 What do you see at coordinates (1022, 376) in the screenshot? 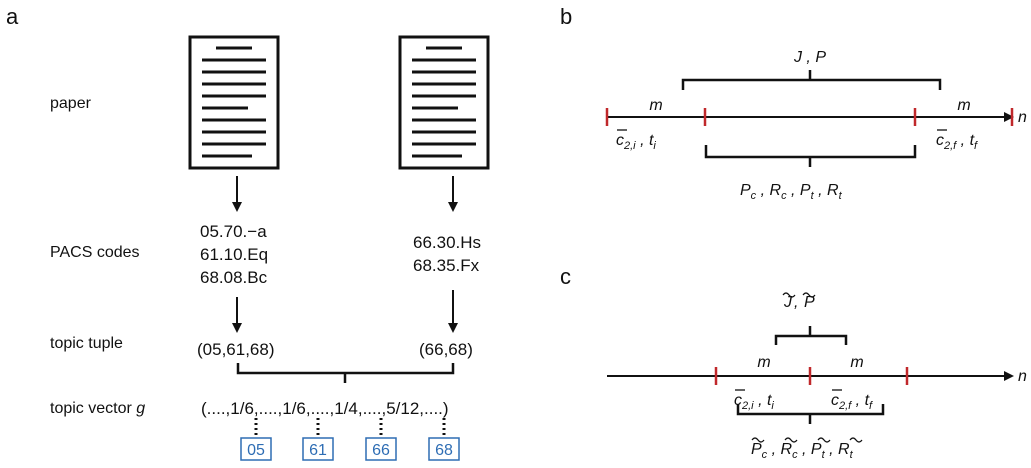
I see `panel-c-axis-label: n` at bounding box center [1022, 376].